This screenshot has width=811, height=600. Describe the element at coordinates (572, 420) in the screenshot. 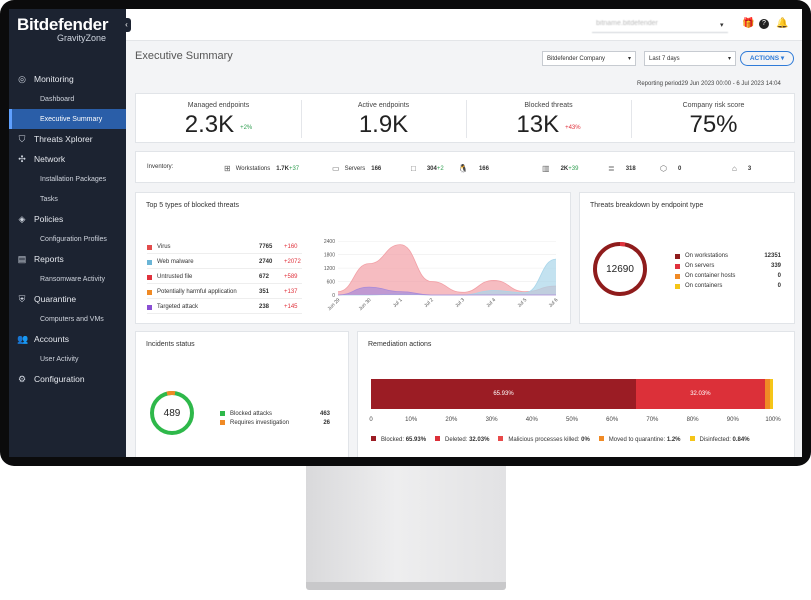

I see `x-tick-label: 50%` at that location.